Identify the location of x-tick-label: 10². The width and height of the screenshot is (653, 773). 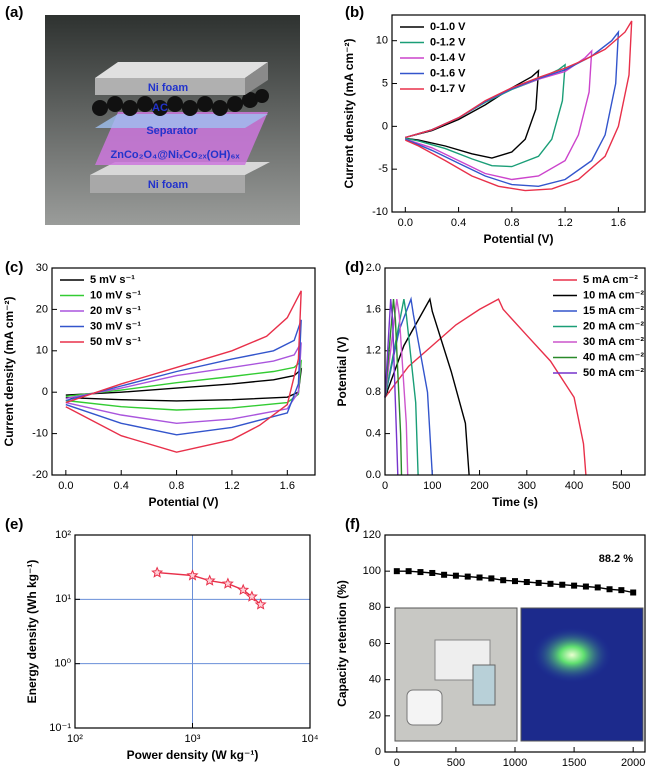
(75, 739).